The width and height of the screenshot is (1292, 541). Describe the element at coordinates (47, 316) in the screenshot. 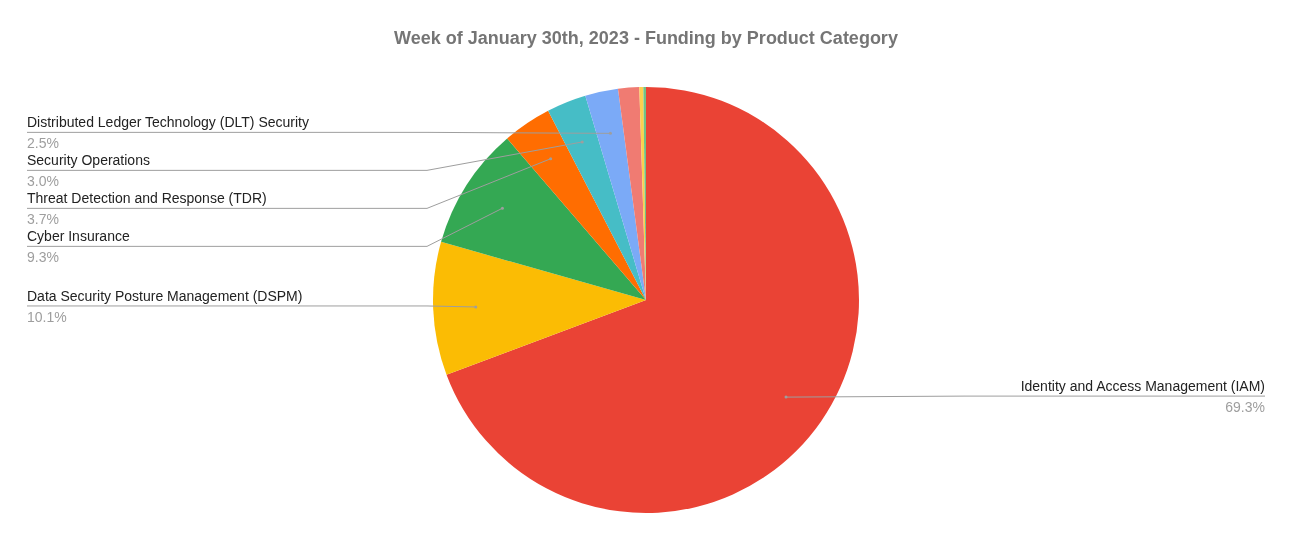

I see `data-label: 10.1%` at that location.